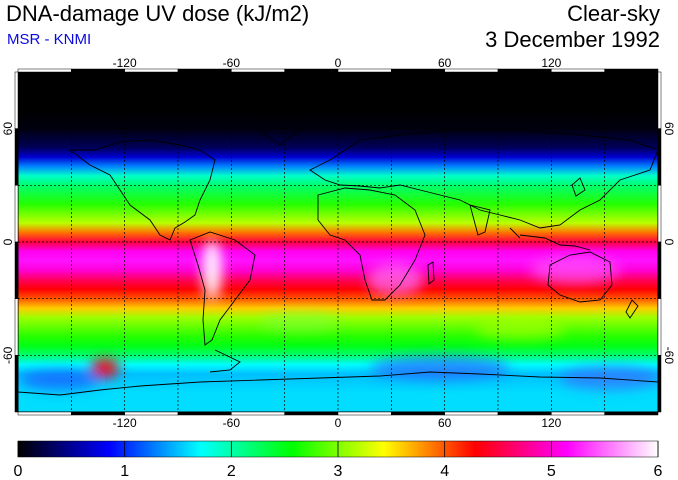 The width and height of the screenshot is (678, 480). What do you see at coordinates (445, 63) in the screenshot?
I see `lon-tick-label-top: 60` at bounding box center [445, 63].